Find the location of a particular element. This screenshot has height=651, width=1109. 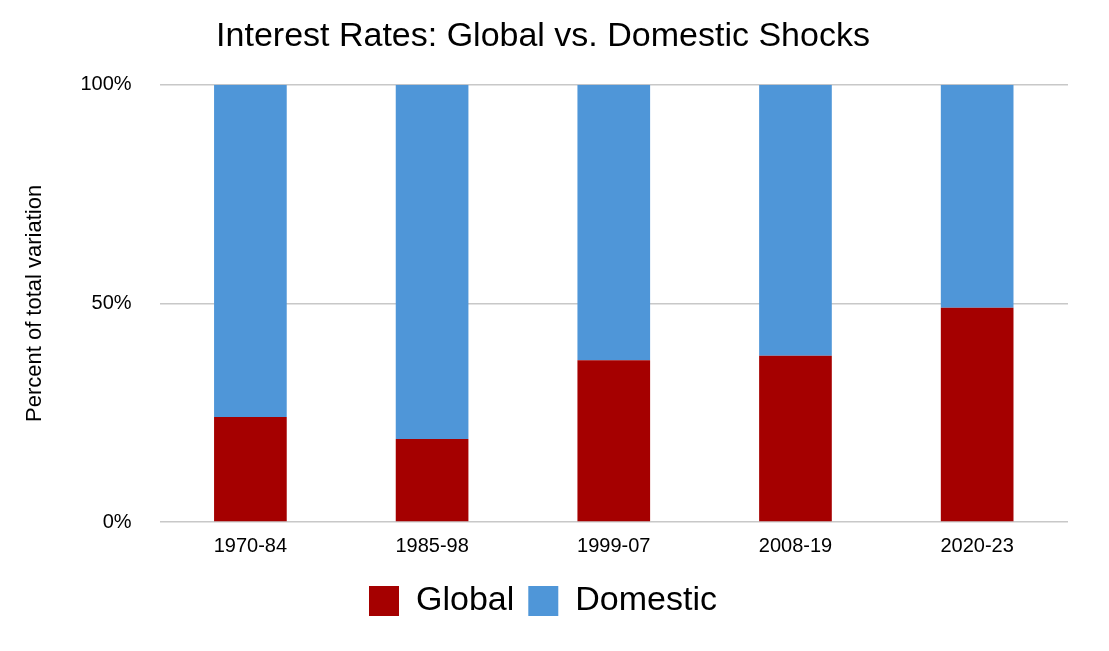

x-tick-label: 1999-07 is located at coordinates (614, 544).